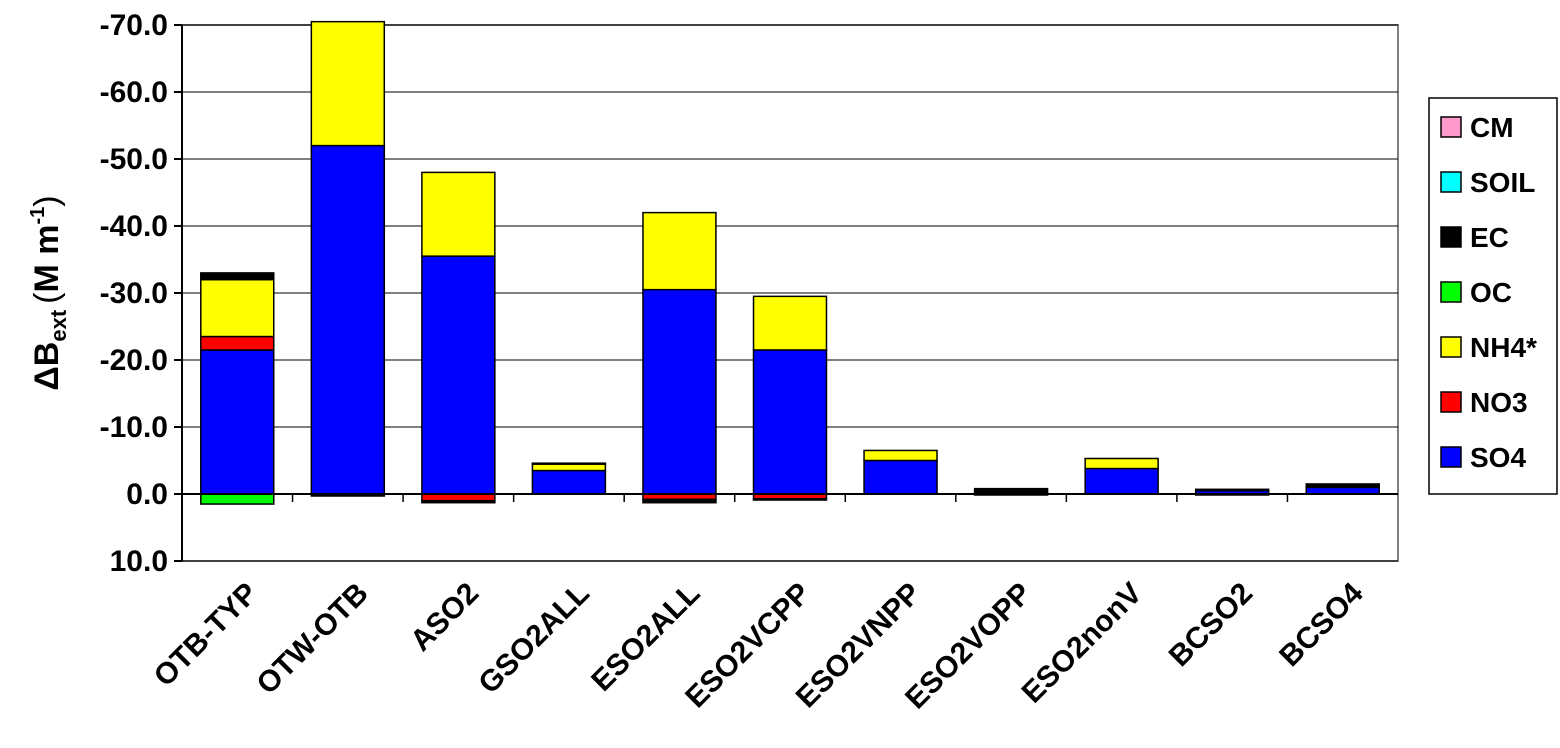 Image resolution: width=1560 pixels, height=748 pixels. I want to click on bar-so4-eso2nonv, so click(1121, 481).